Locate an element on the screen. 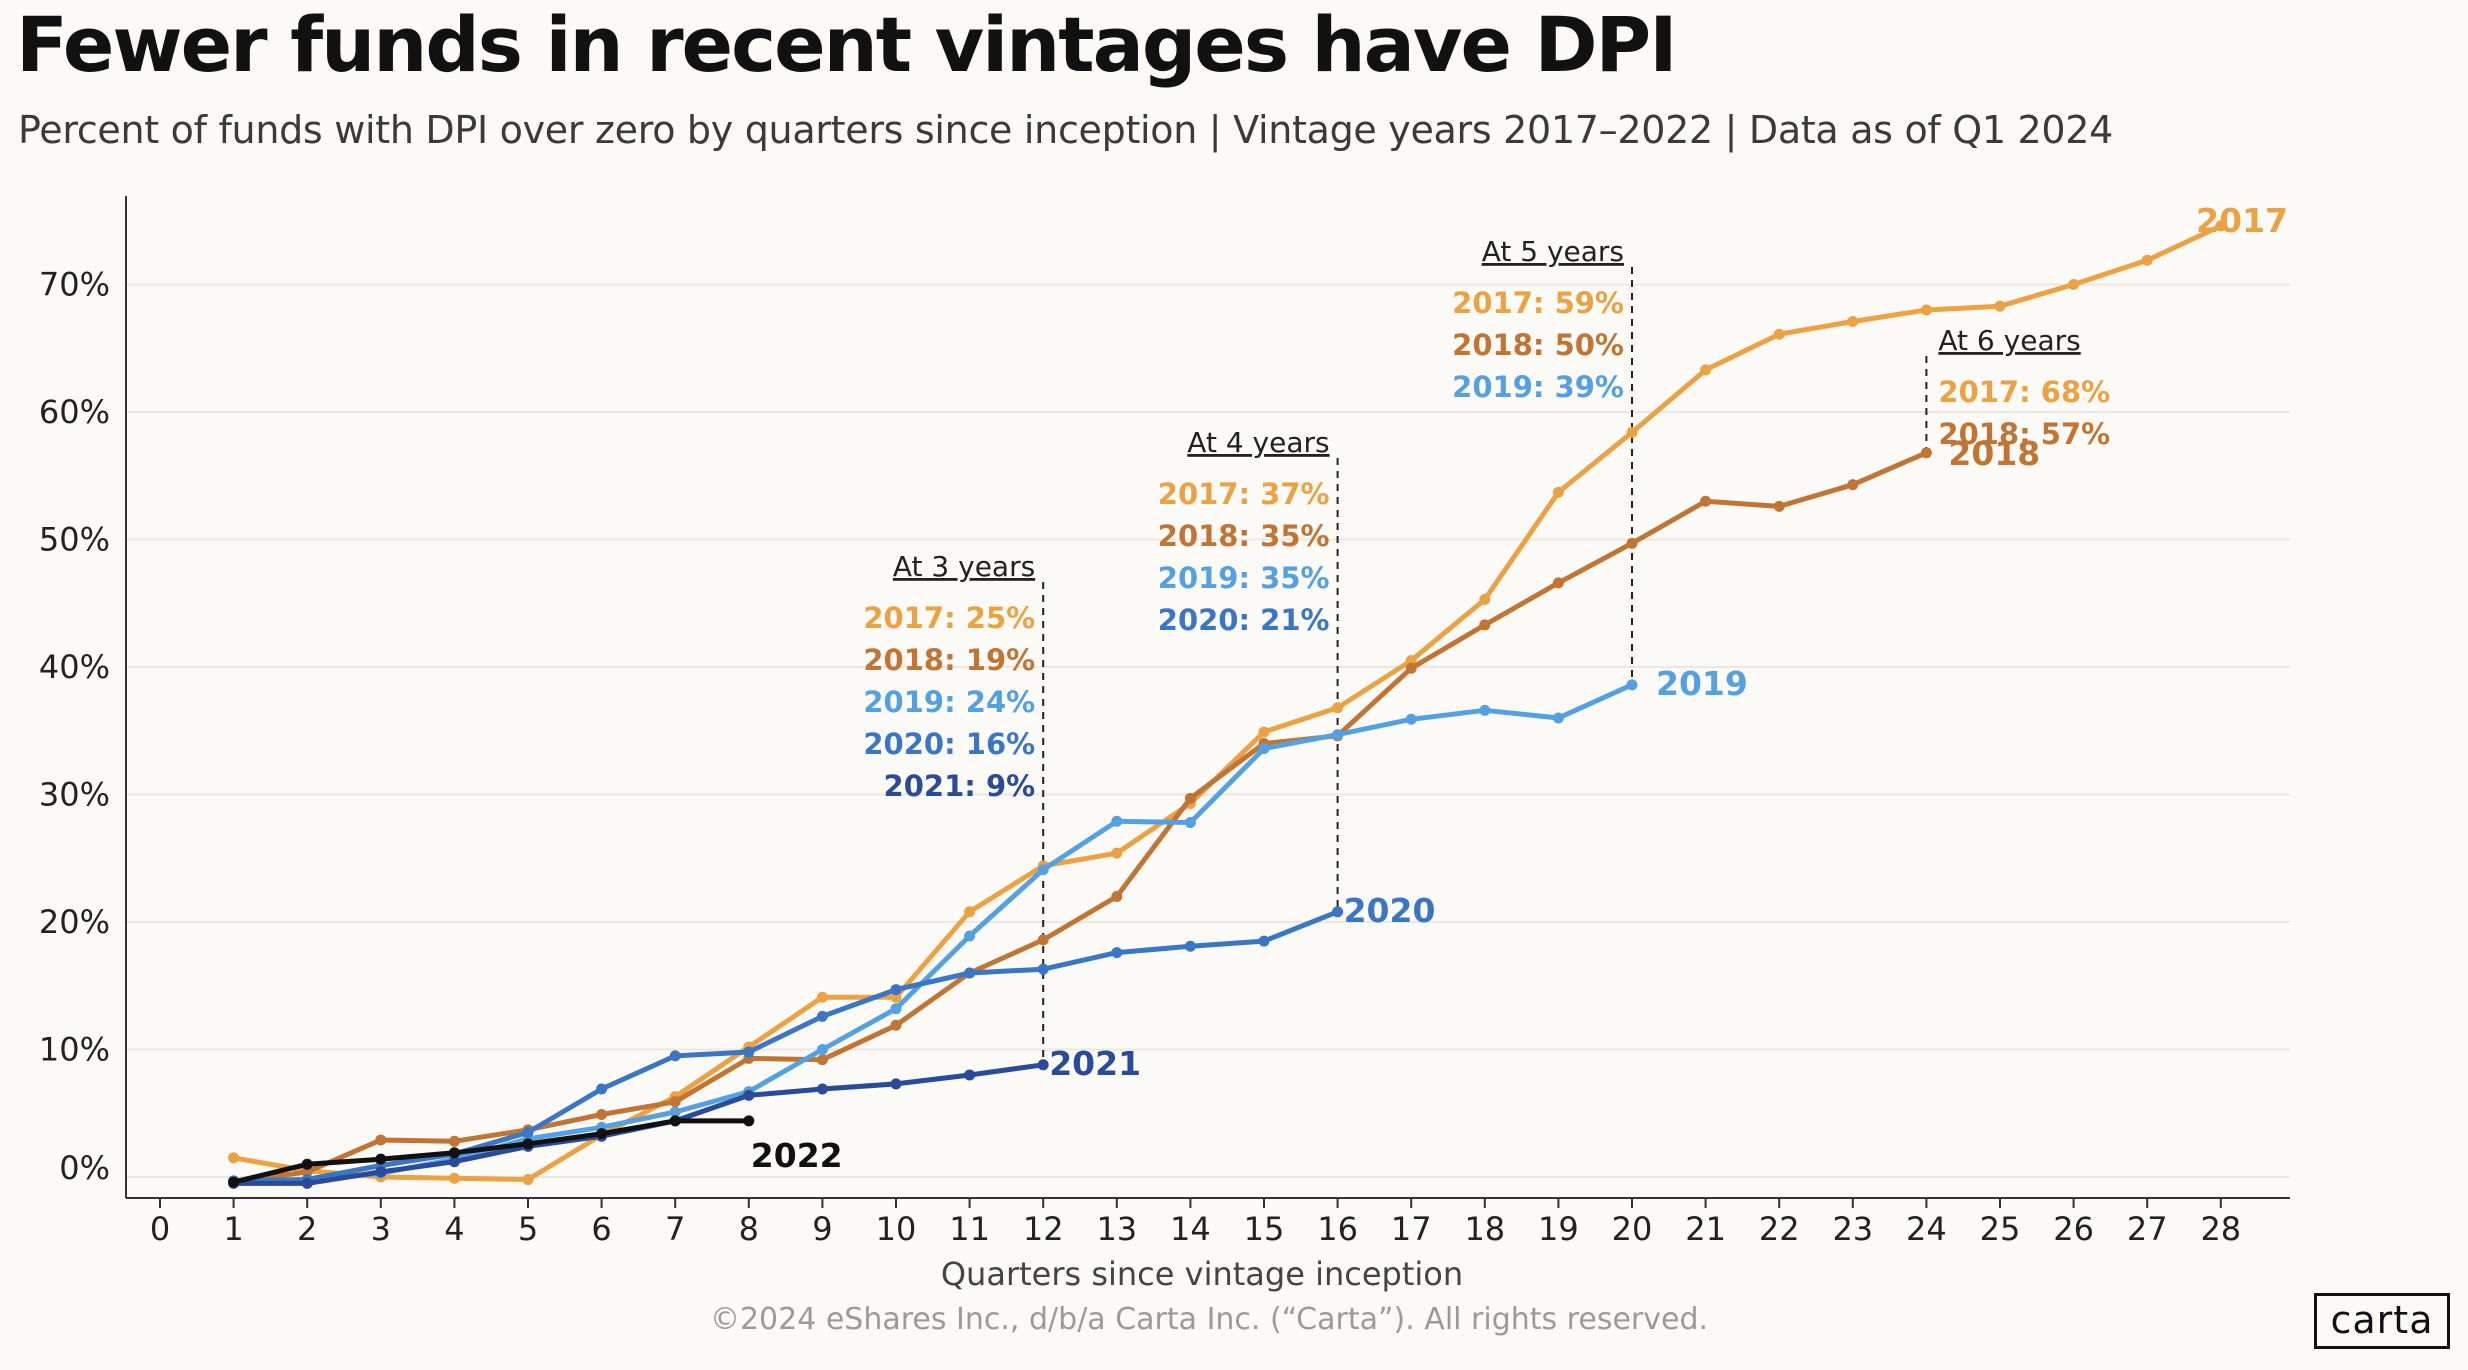 The width and height of the screenshot is (2468, 1370). x-tick-label: 18 is located at coordinates (1484, 1229).